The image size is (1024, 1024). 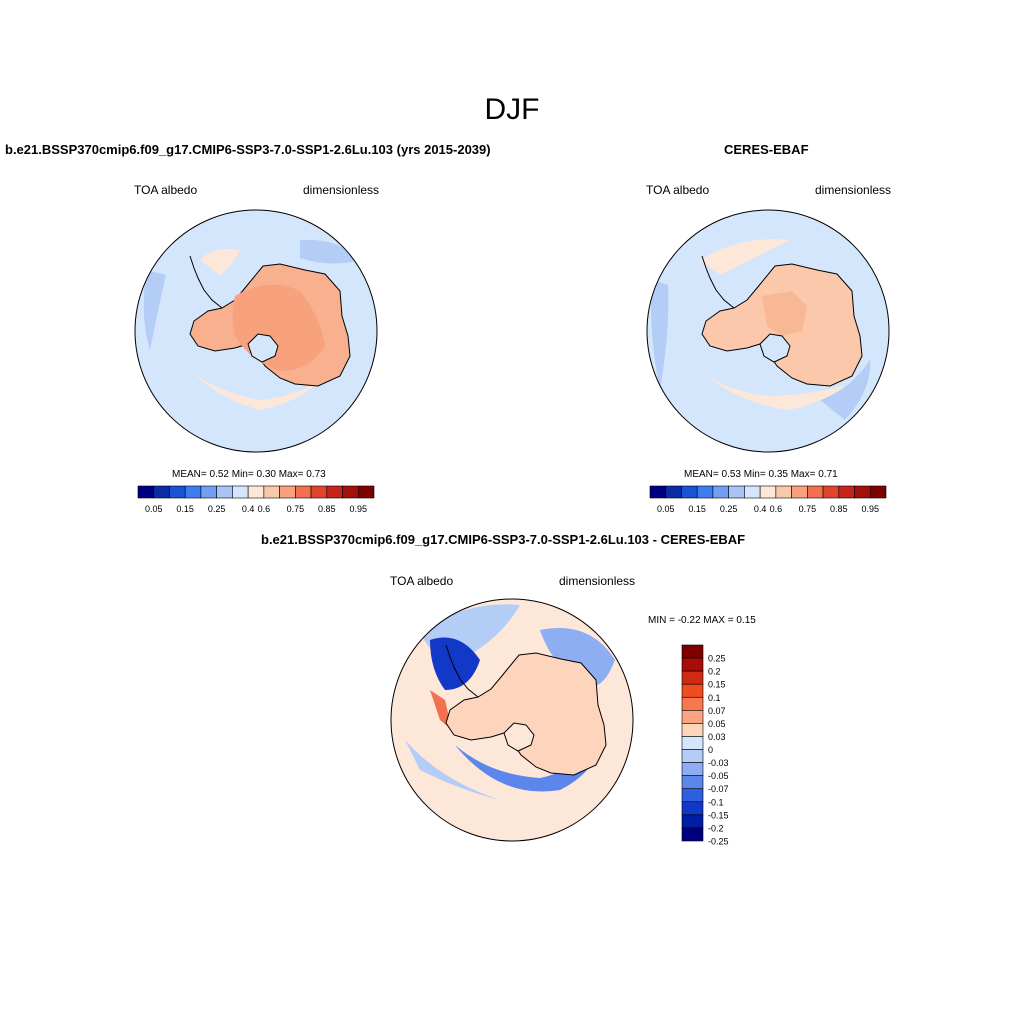 I want to click on panel-2-colorbar-tick-label: 0.6, so click(x=776, y=509).